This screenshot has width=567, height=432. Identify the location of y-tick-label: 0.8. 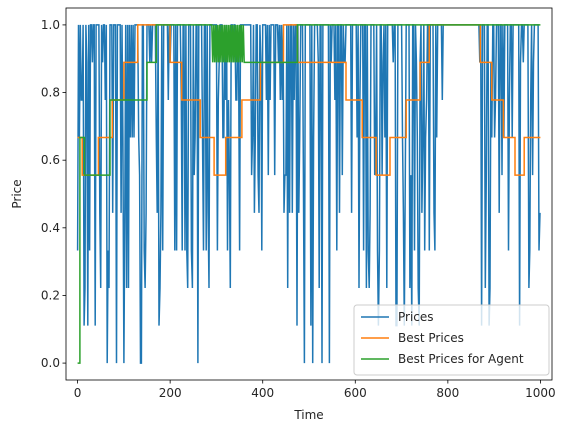
(50, 93).